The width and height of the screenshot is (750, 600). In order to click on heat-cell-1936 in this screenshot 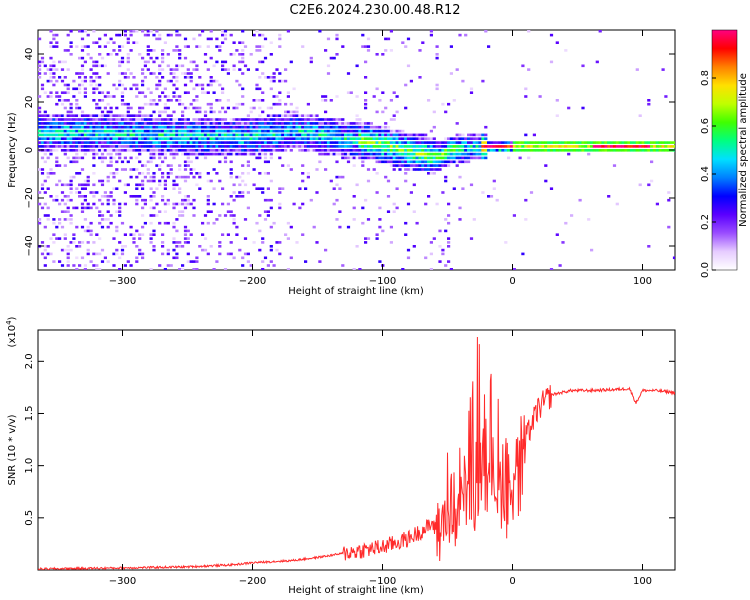, I will do `click(271, 138)`.